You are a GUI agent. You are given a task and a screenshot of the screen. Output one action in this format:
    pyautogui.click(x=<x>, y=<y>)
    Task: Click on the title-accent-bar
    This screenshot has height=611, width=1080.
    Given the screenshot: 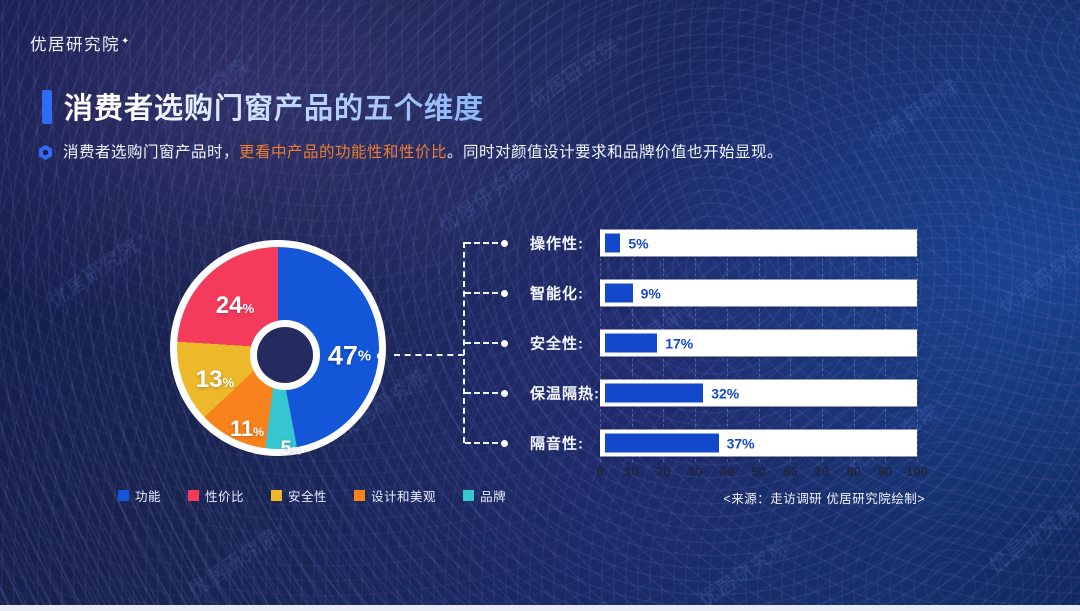 What is the action you would take?
    pyautogui.click(x=47, y=107)
    